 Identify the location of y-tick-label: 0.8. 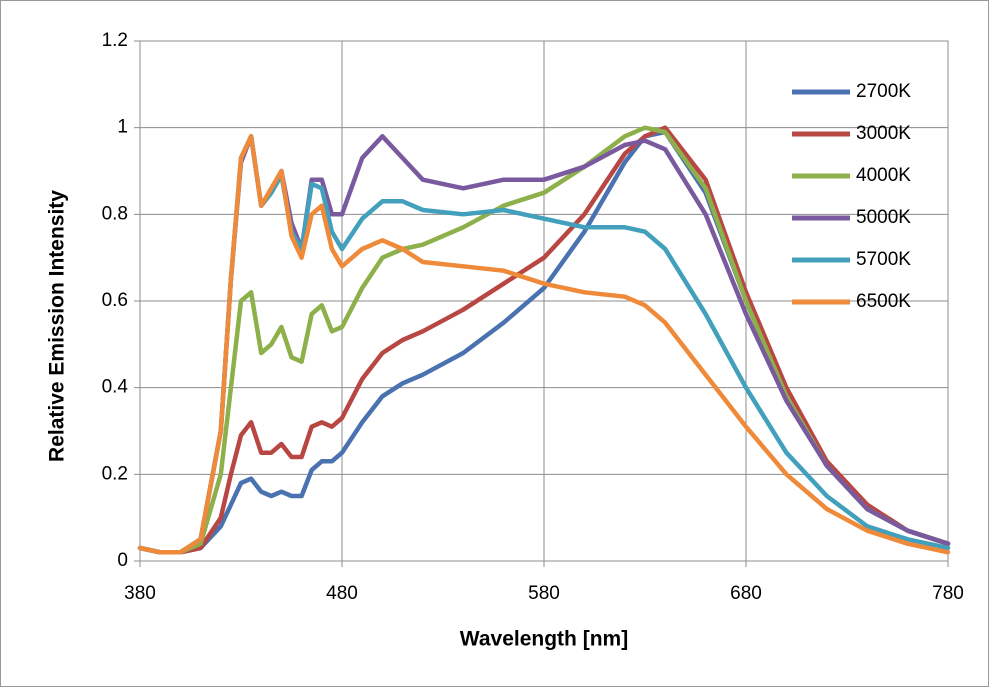
(115, 213).